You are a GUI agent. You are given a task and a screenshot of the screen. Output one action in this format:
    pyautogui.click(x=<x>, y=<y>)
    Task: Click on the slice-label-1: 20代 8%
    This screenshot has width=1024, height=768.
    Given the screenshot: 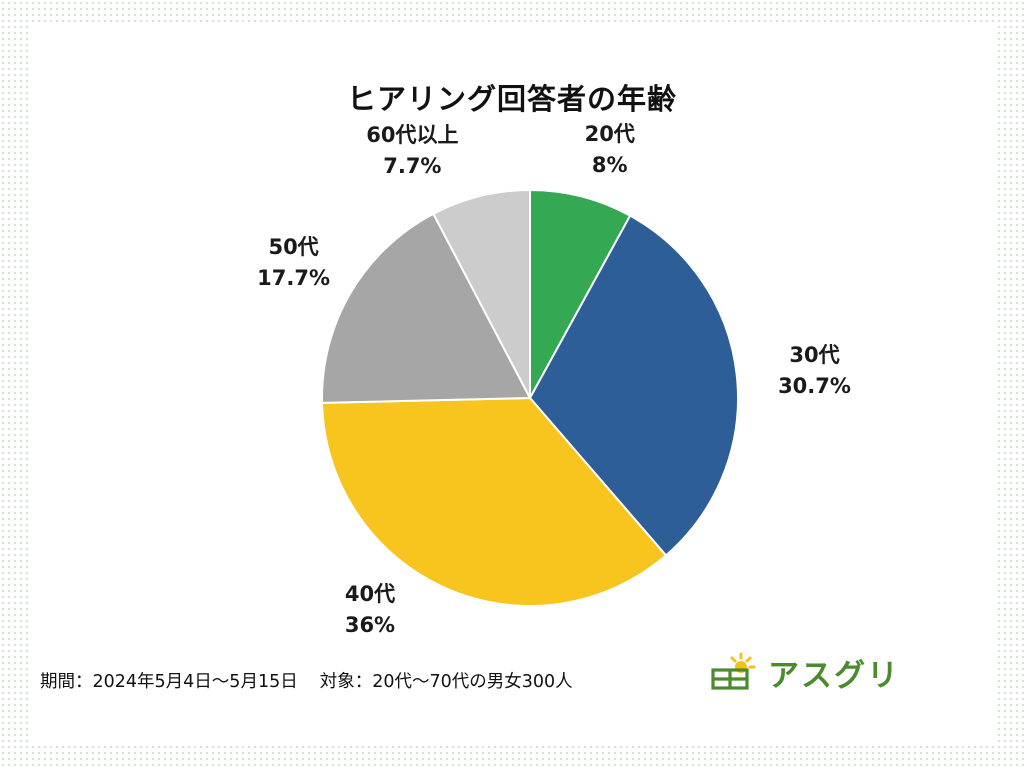 What is the action you would take?
    pyautogui.click(x=610, y=150)
    